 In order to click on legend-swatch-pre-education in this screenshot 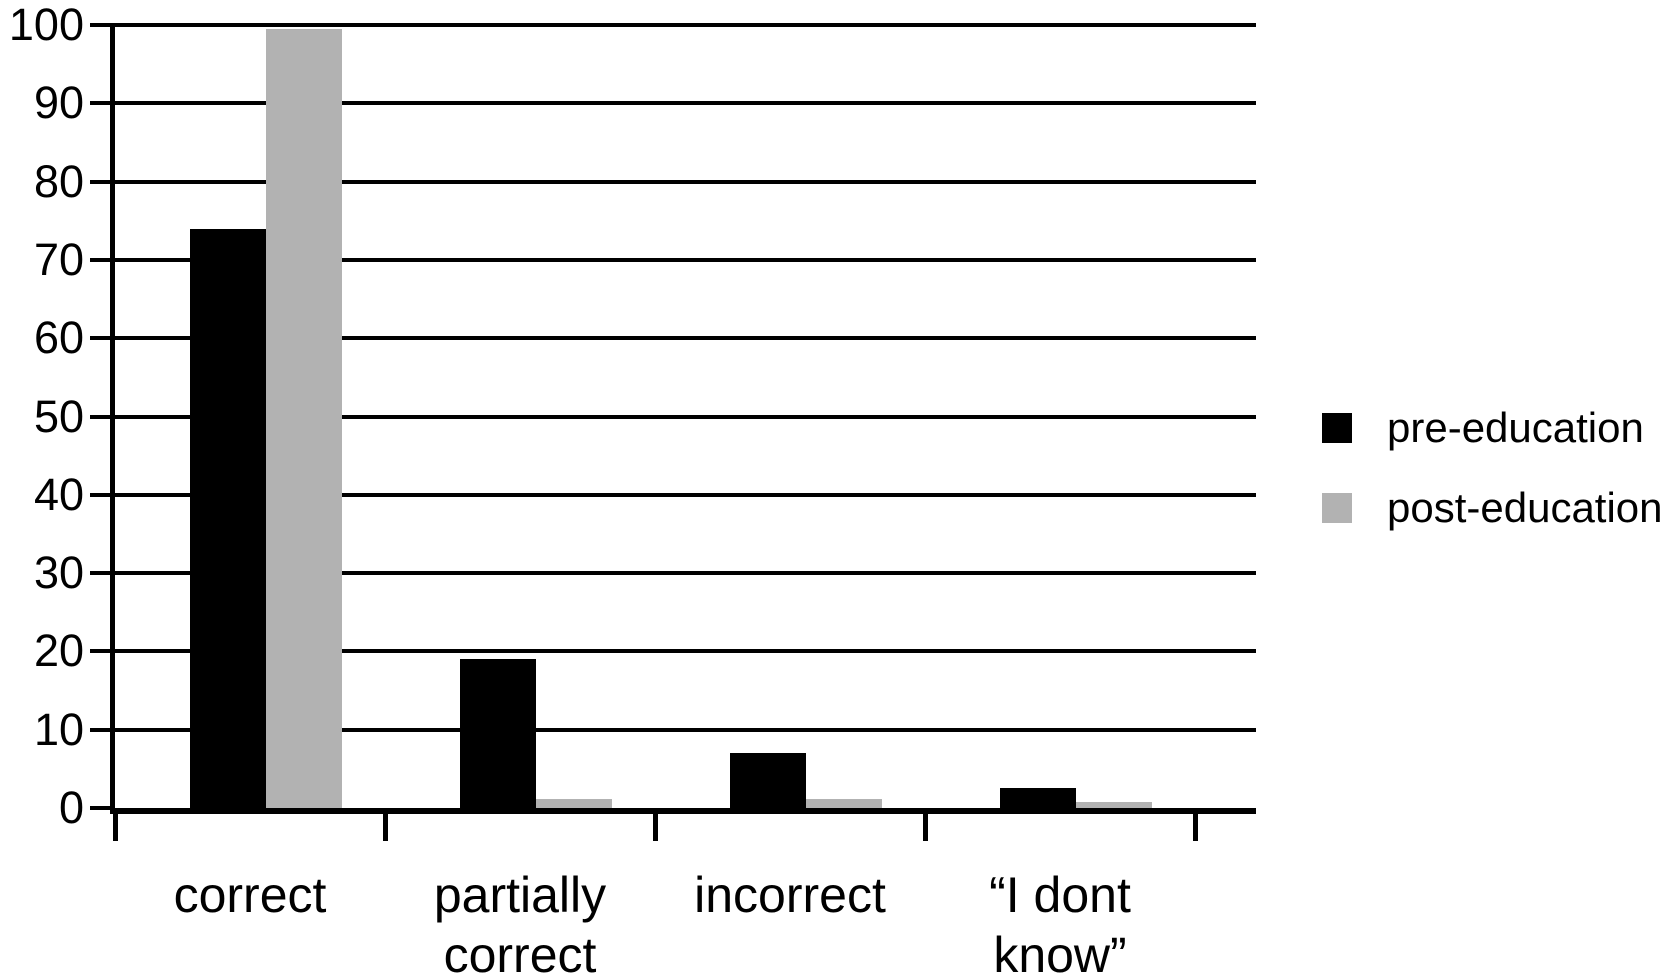, I will do `click(1337, 428)`.